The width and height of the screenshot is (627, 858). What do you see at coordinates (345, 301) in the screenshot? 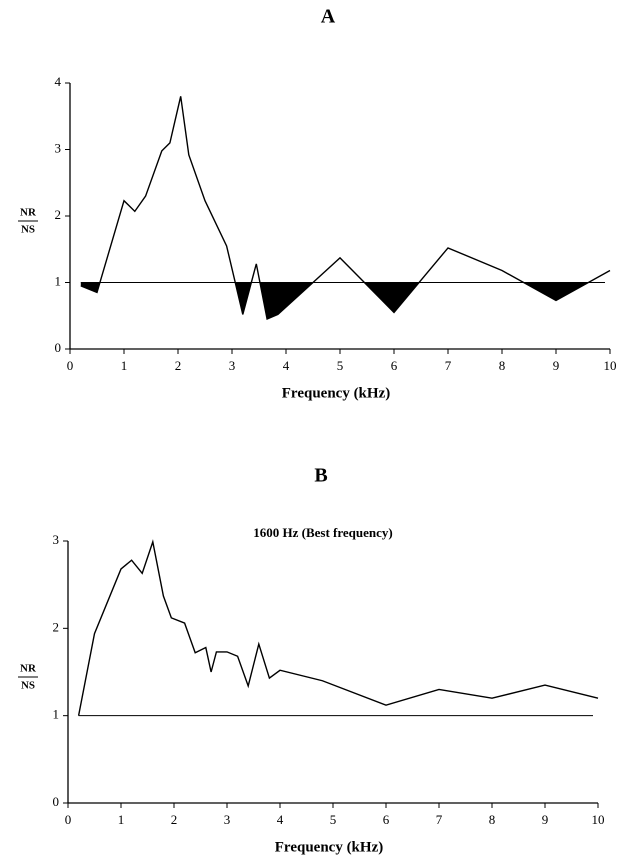
I see `shaded-area` at bounding box center [345, 301].